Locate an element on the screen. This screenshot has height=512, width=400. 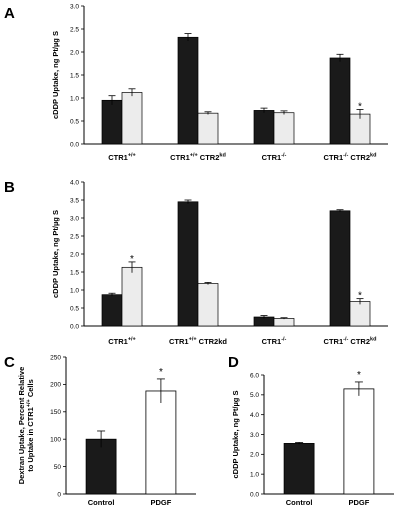
panel-letter: B is located at coordinates (9, 187).